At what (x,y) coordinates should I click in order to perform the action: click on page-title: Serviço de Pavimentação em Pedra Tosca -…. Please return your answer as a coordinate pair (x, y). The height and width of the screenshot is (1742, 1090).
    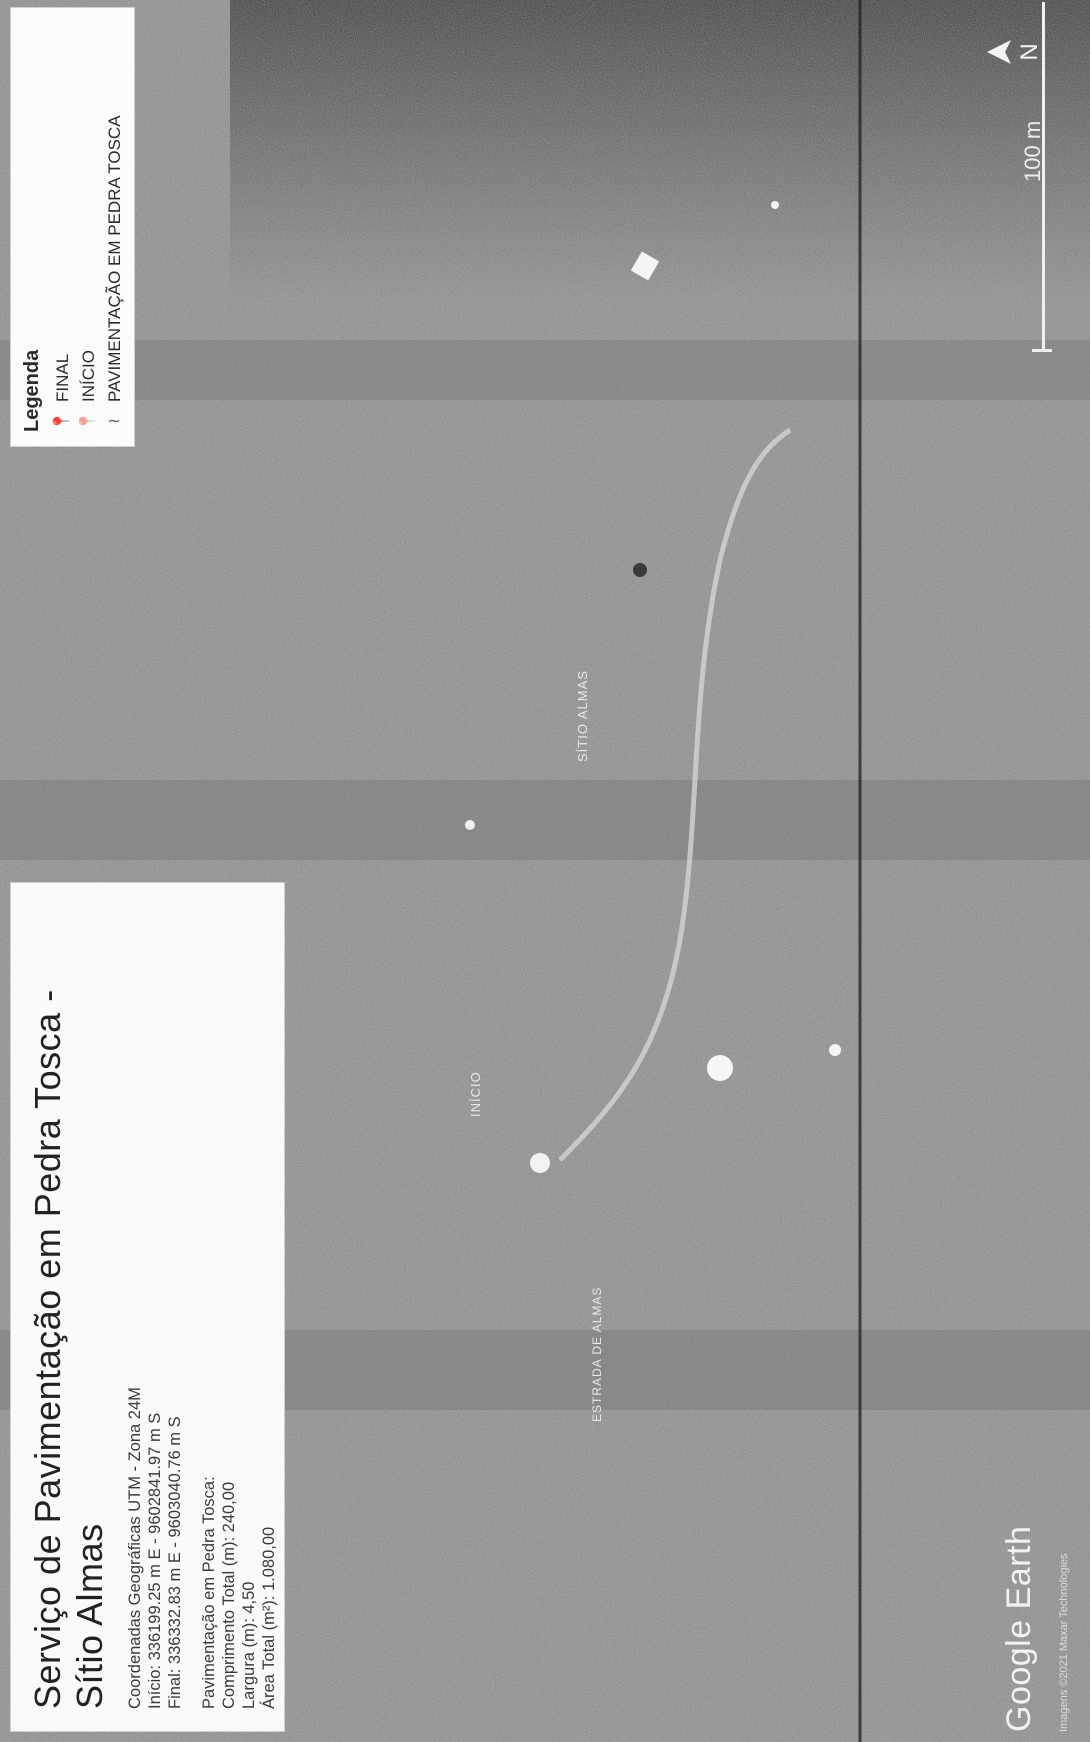
    Looking at the image, I should click on (68, 1349).